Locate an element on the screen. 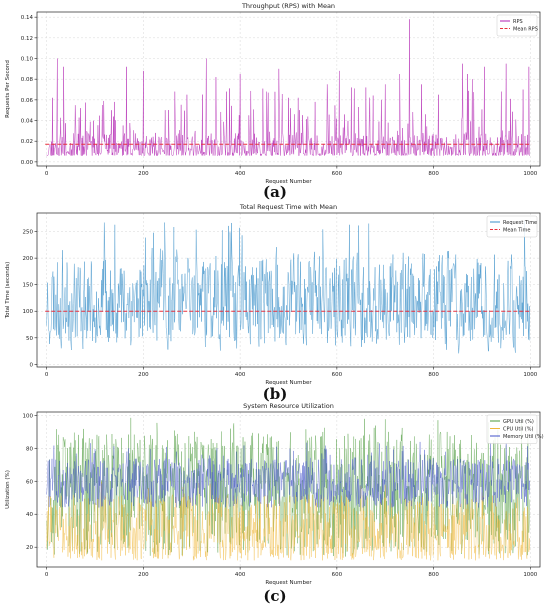 The width and height of the screenshot is (550, 608). panel-label-c: (c) is located at coordinates (275, 596).